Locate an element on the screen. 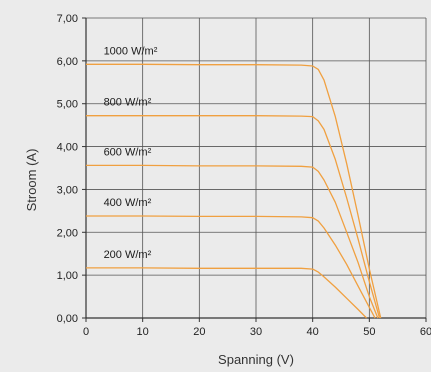 Image resolution: width=431 pixels, height=372 pixels. x-tick-label: 30 is located at coordinates (256, 332).